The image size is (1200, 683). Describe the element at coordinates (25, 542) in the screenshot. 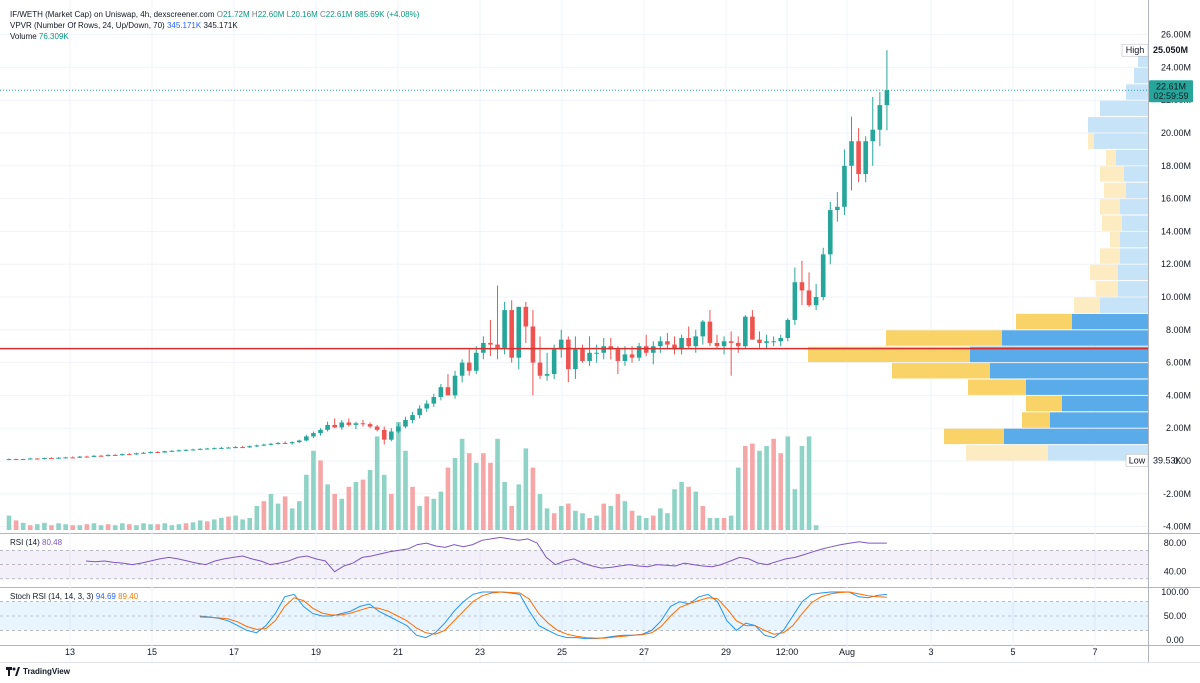

I see `rsi-label: RSI (14)` at that location.